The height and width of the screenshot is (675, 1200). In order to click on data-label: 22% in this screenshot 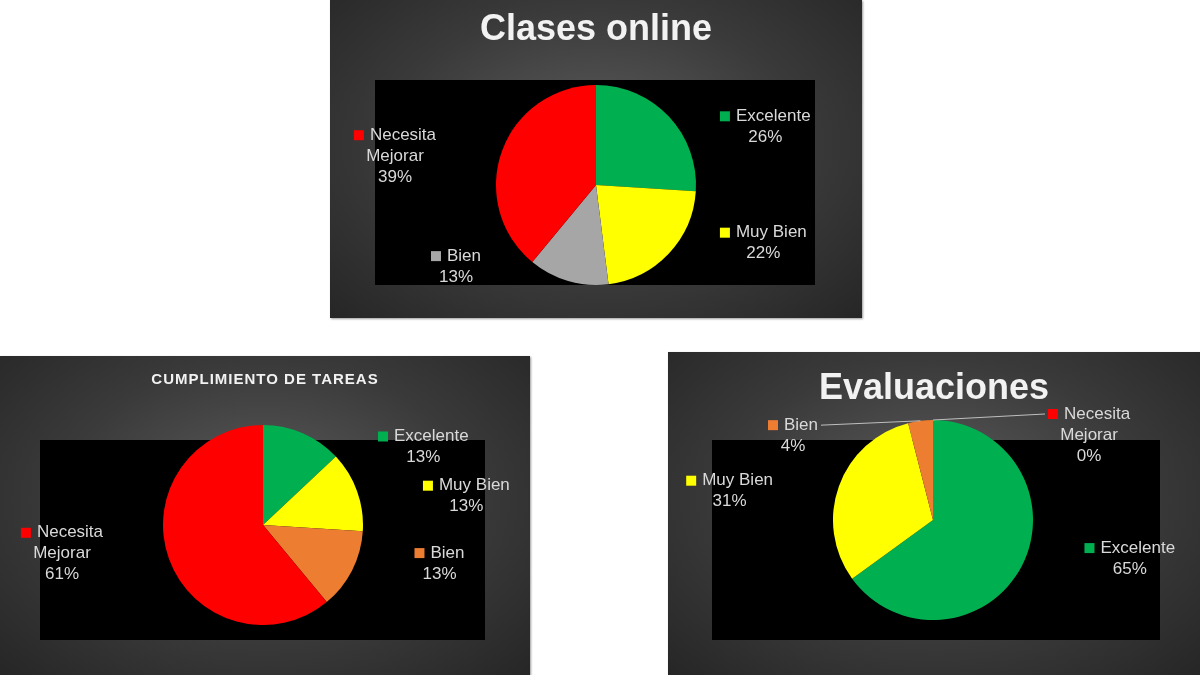, I will do `click(763, 253)`.